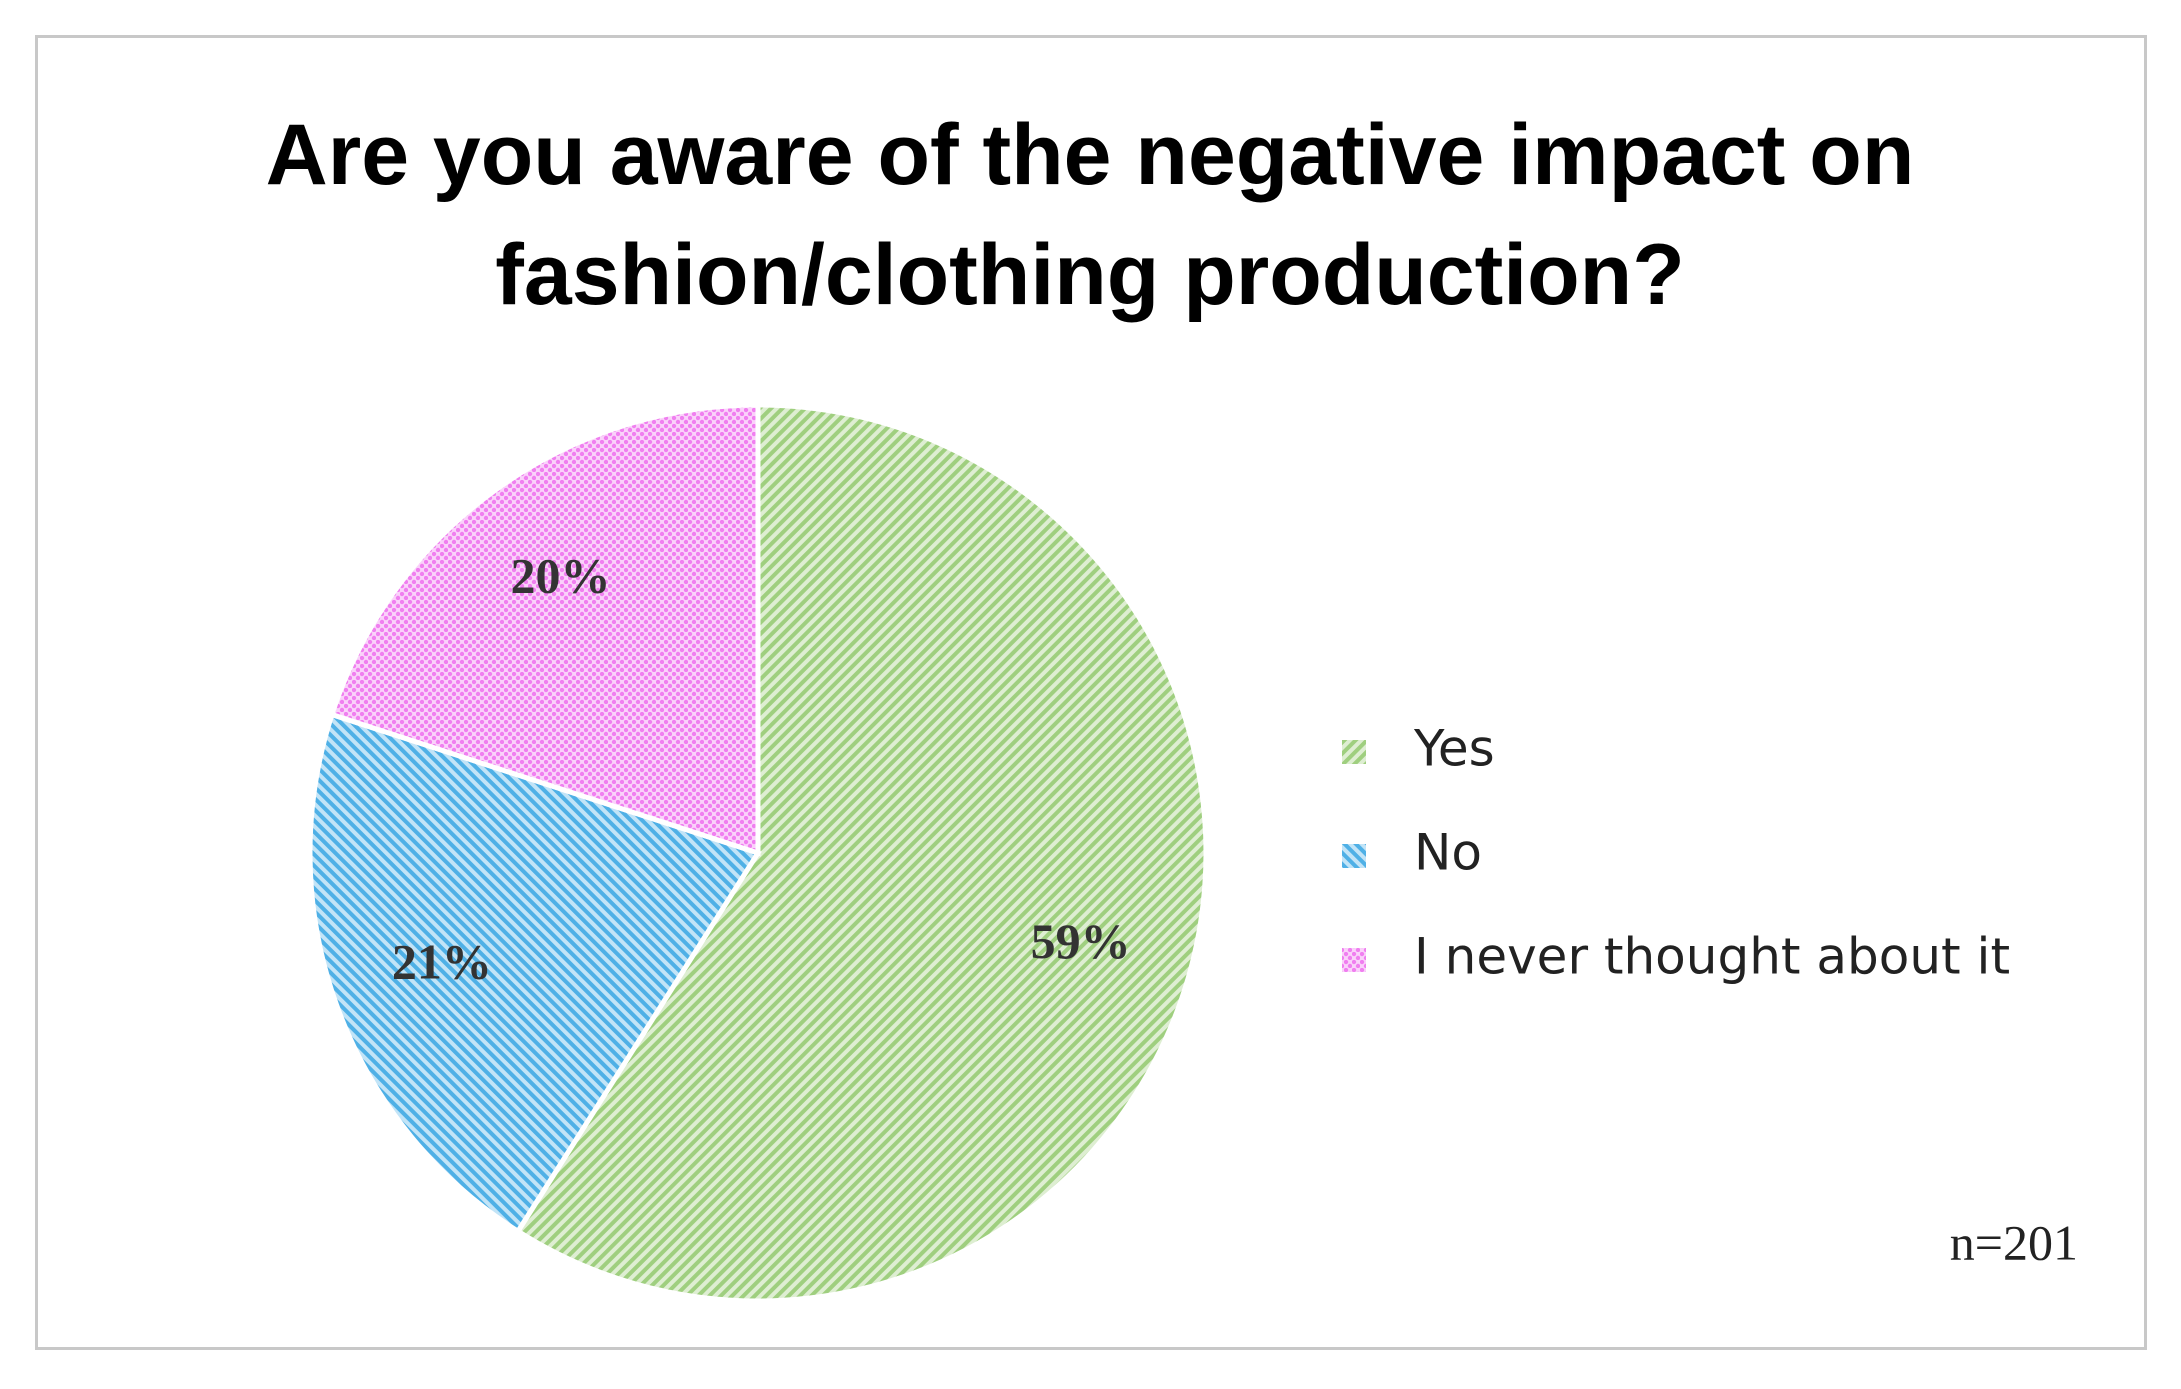 The height and width of the screenshot is (1389, 2181). Describe the element at coordinates (1081, 941) in the screenshot. I see `data-label: 59%` at that location.